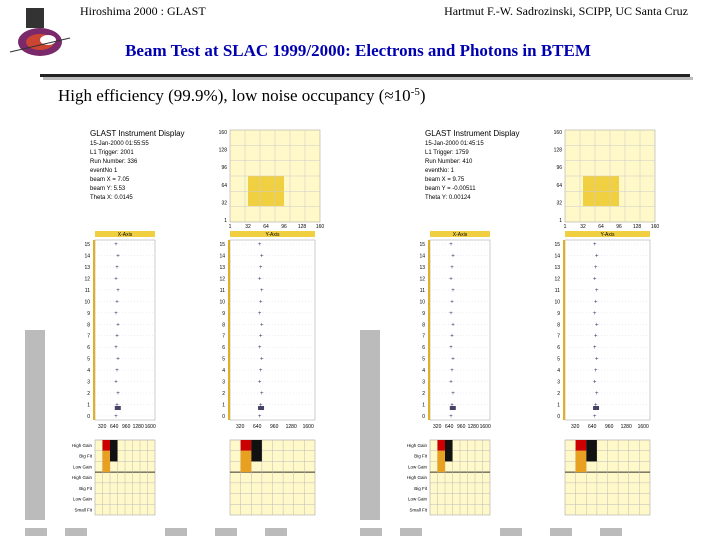  I want to click on map-x-tick: 32, so click(583, 227).